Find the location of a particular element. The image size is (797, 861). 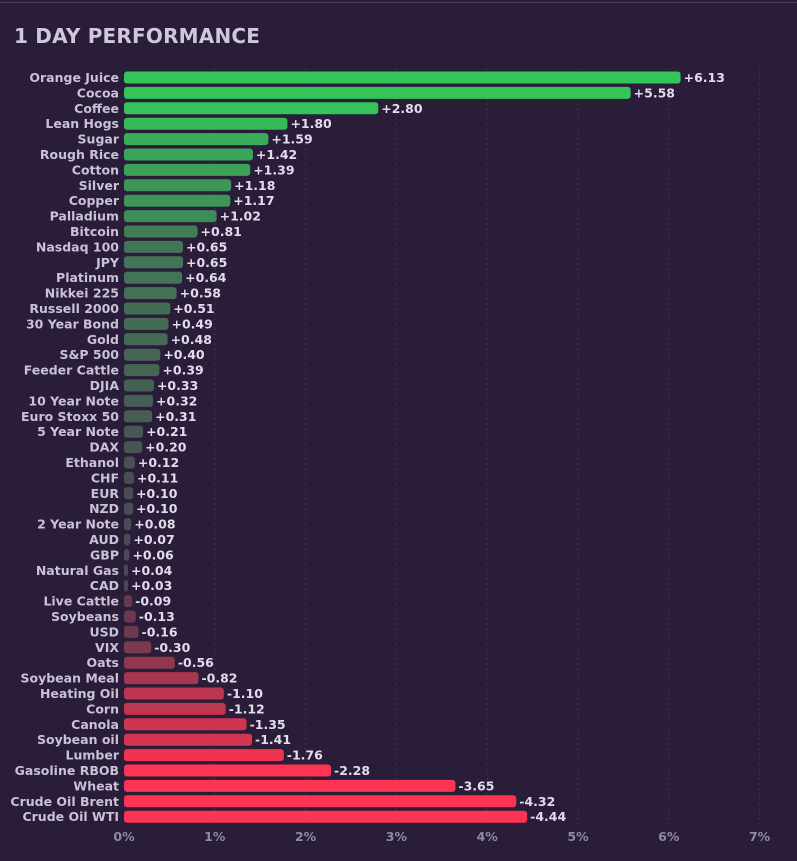

category-label: DAX is located at coordinates (104, 447).